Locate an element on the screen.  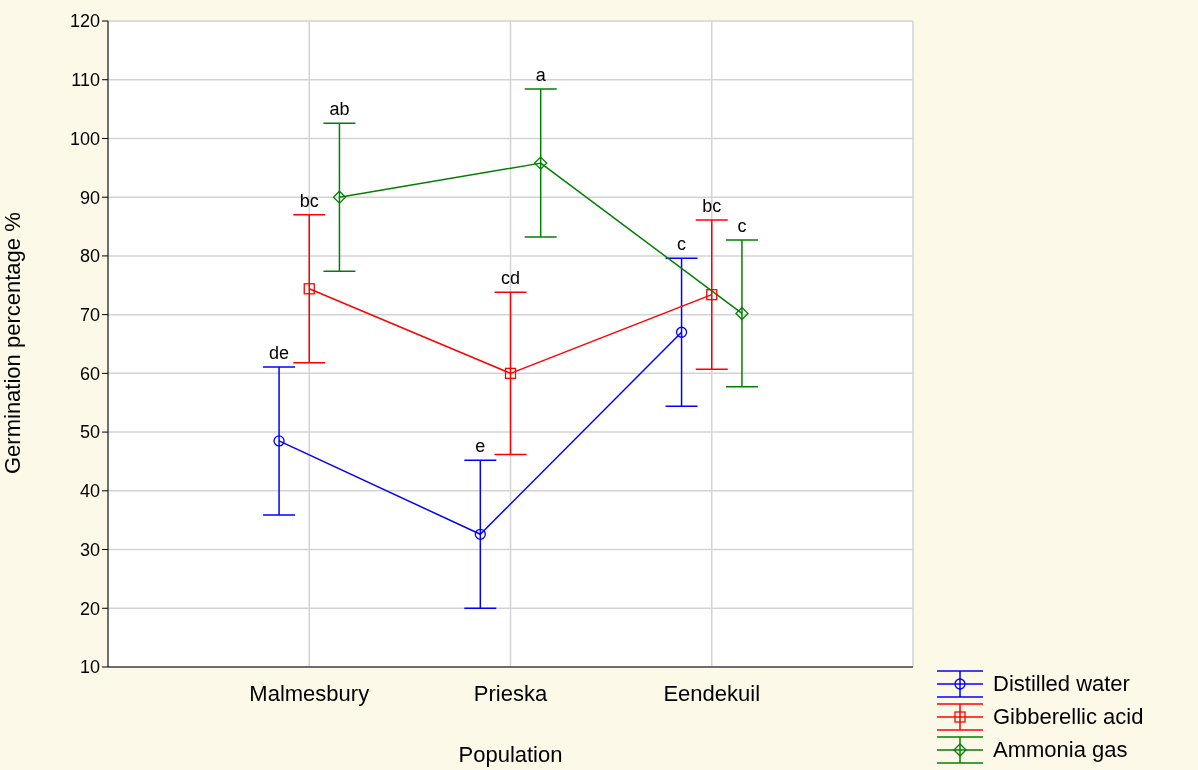
x-axis-title: Population is located at coordinates (510, 754).